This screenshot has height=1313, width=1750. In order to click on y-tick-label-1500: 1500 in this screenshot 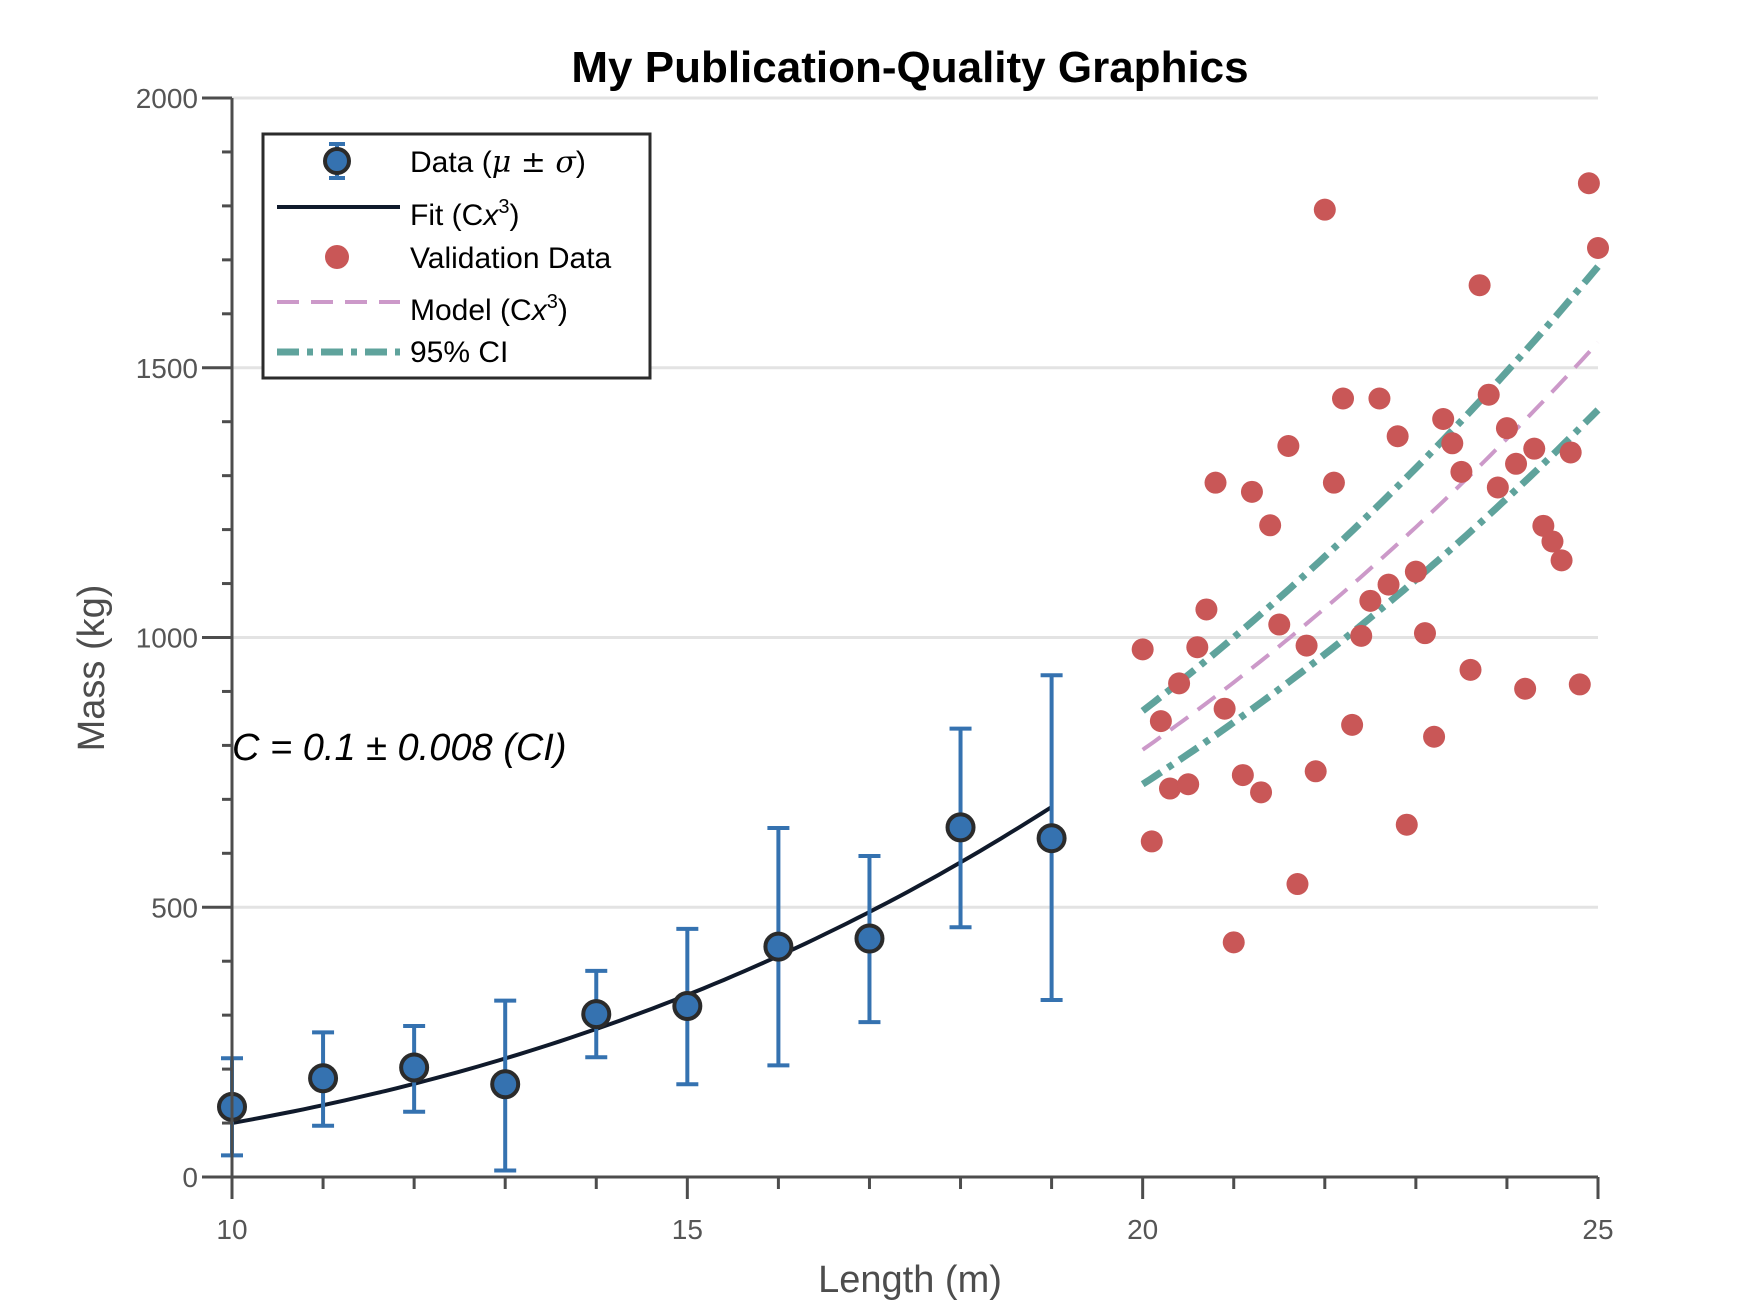, I will do `click(167, 368)`.